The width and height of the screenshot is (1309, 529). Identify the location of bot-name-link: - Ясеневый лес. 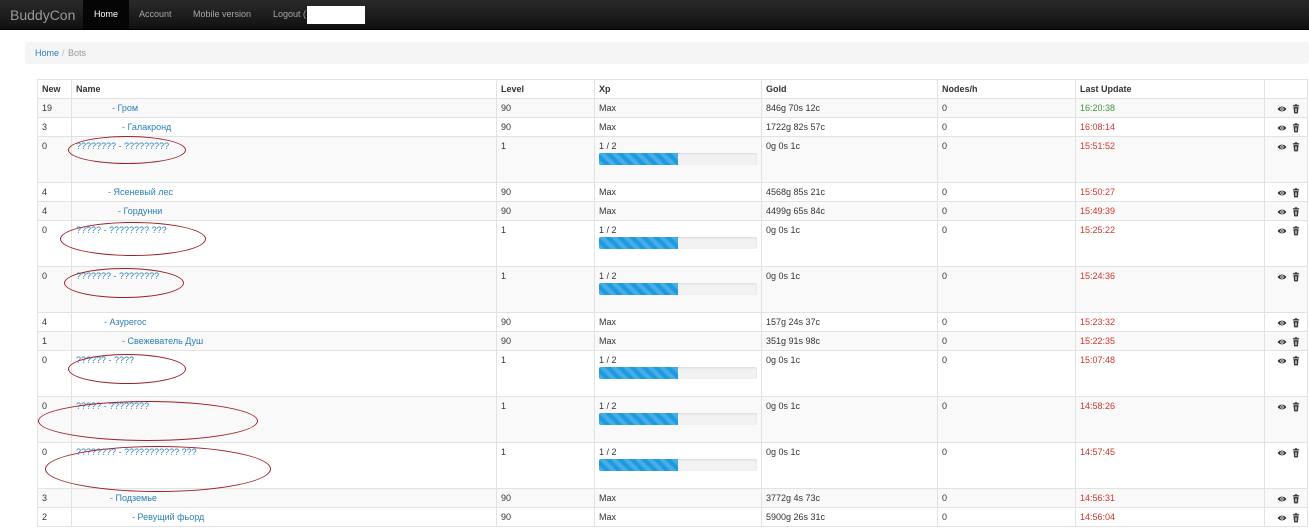
(141, 192).